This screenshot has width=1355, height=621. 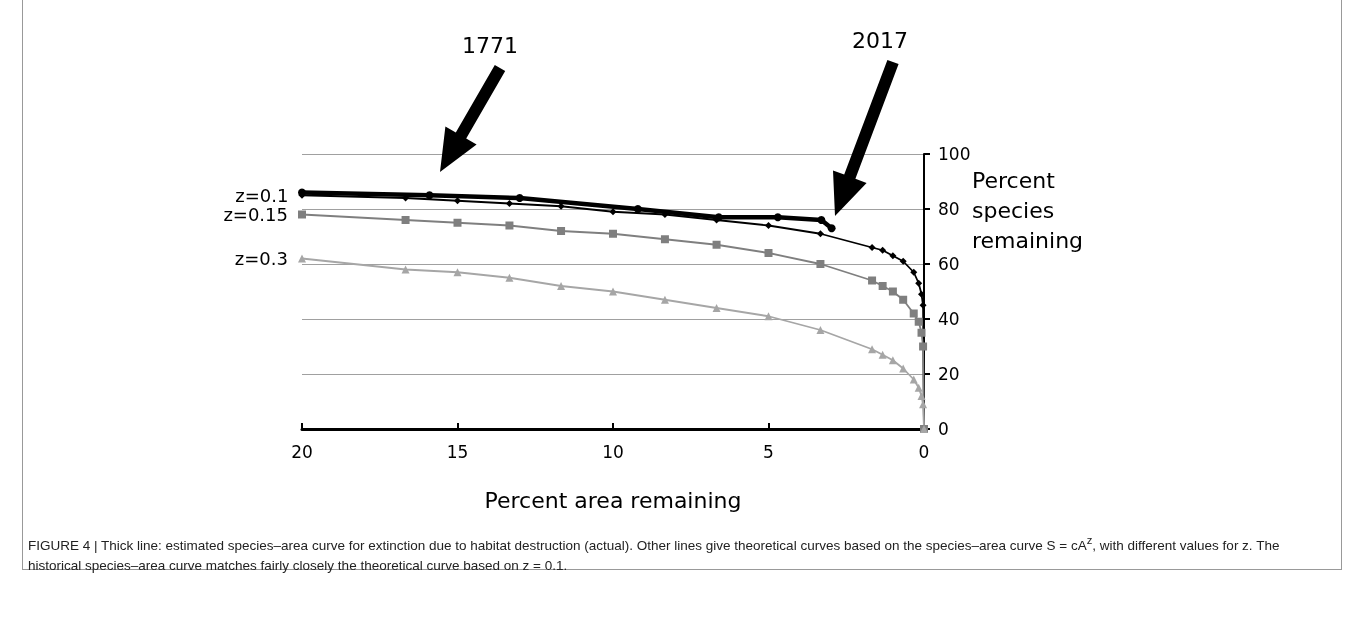 I want to click on y-tick-label: 60, so click(x=949, y=264).